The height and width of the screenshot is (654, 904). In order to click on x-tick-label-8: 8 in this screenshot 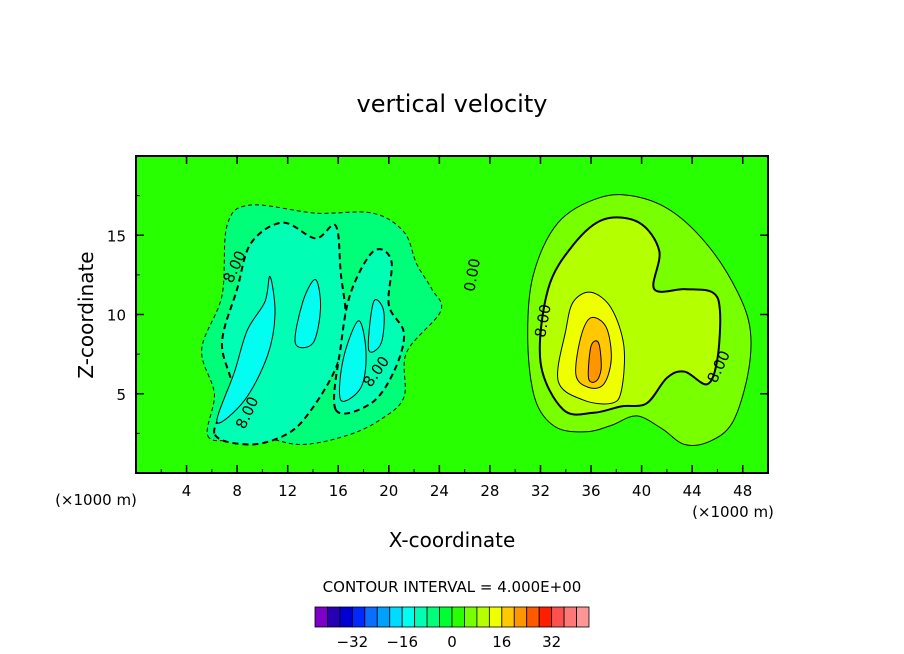, I will do `click(237, 491)`.